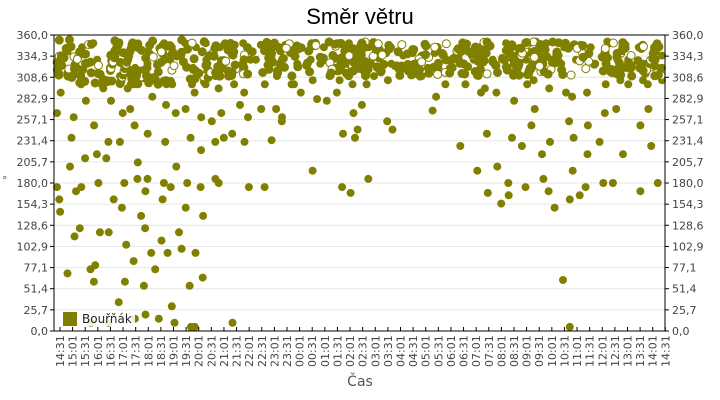 The height and width of the screenshot is (400, 720). I want to click on y-tick-label-right: 360,0, so click(688, 35).